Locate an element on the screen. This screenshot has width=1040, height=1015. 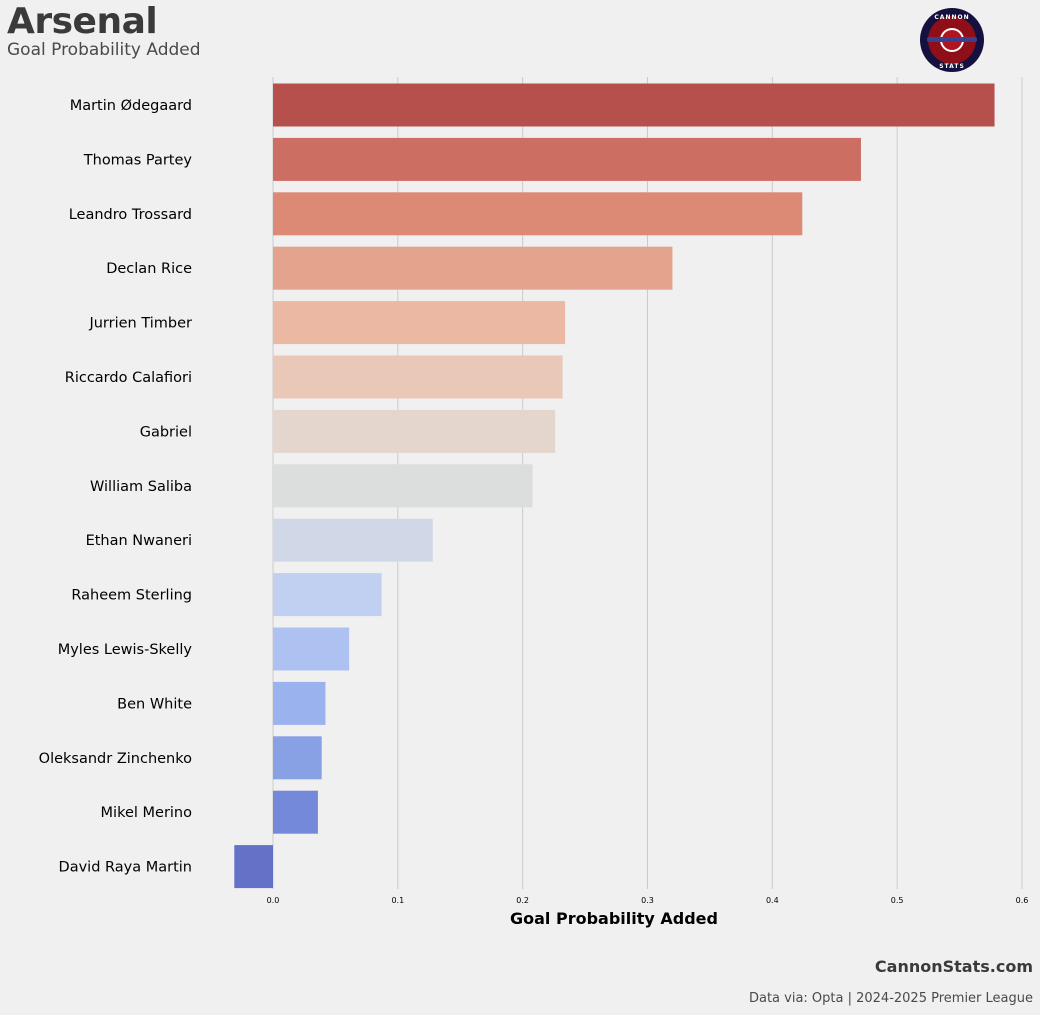
category-label-0: Martin Ødegaard is located at coordinates (131, 106).